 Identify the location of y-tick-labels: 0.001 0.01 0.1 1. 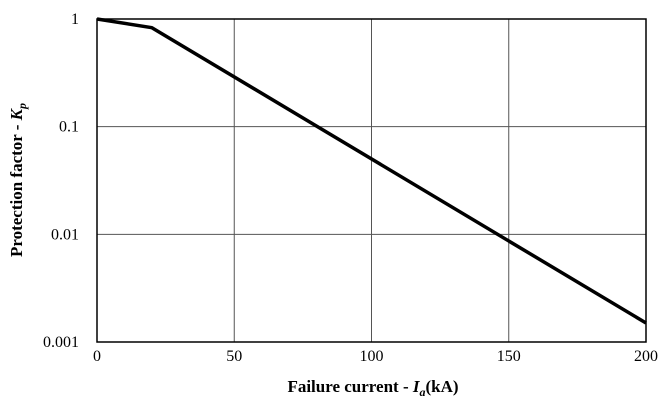
(61, 181).